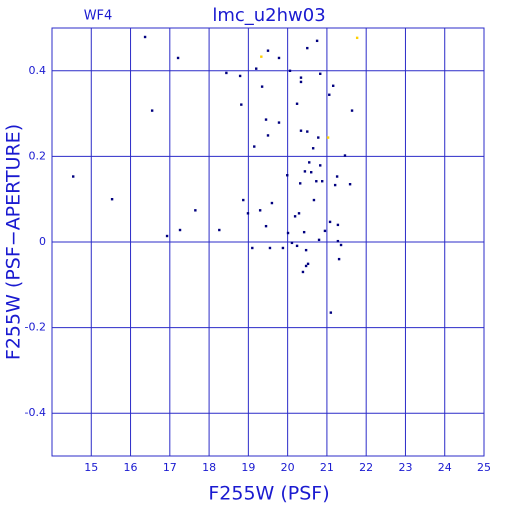 The width and height of the screenshot is (512, 512). What do you see at coordinates (170, 467) in the screenshot?
I see `x-tick-label: 17` at bounding box center [170, 467].